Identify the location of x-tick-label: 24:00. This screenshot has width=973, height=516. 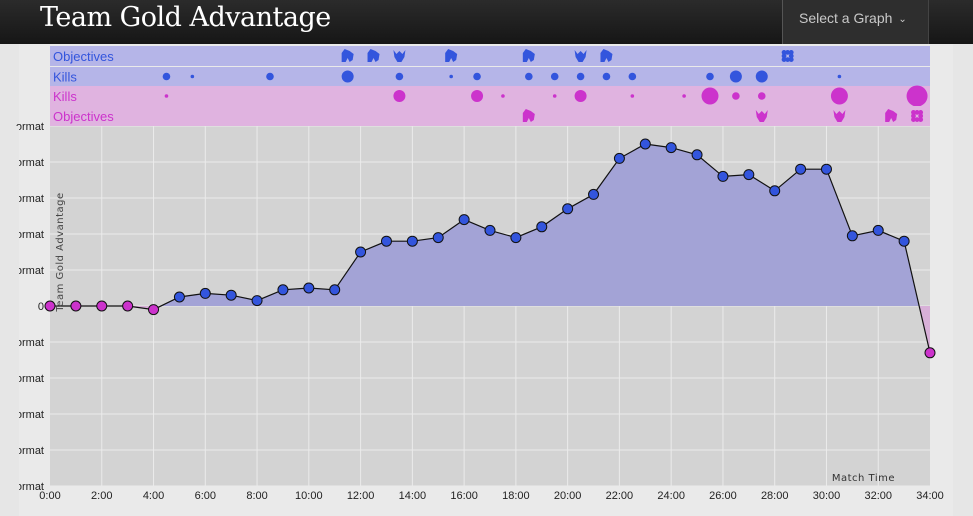
(671, 496).